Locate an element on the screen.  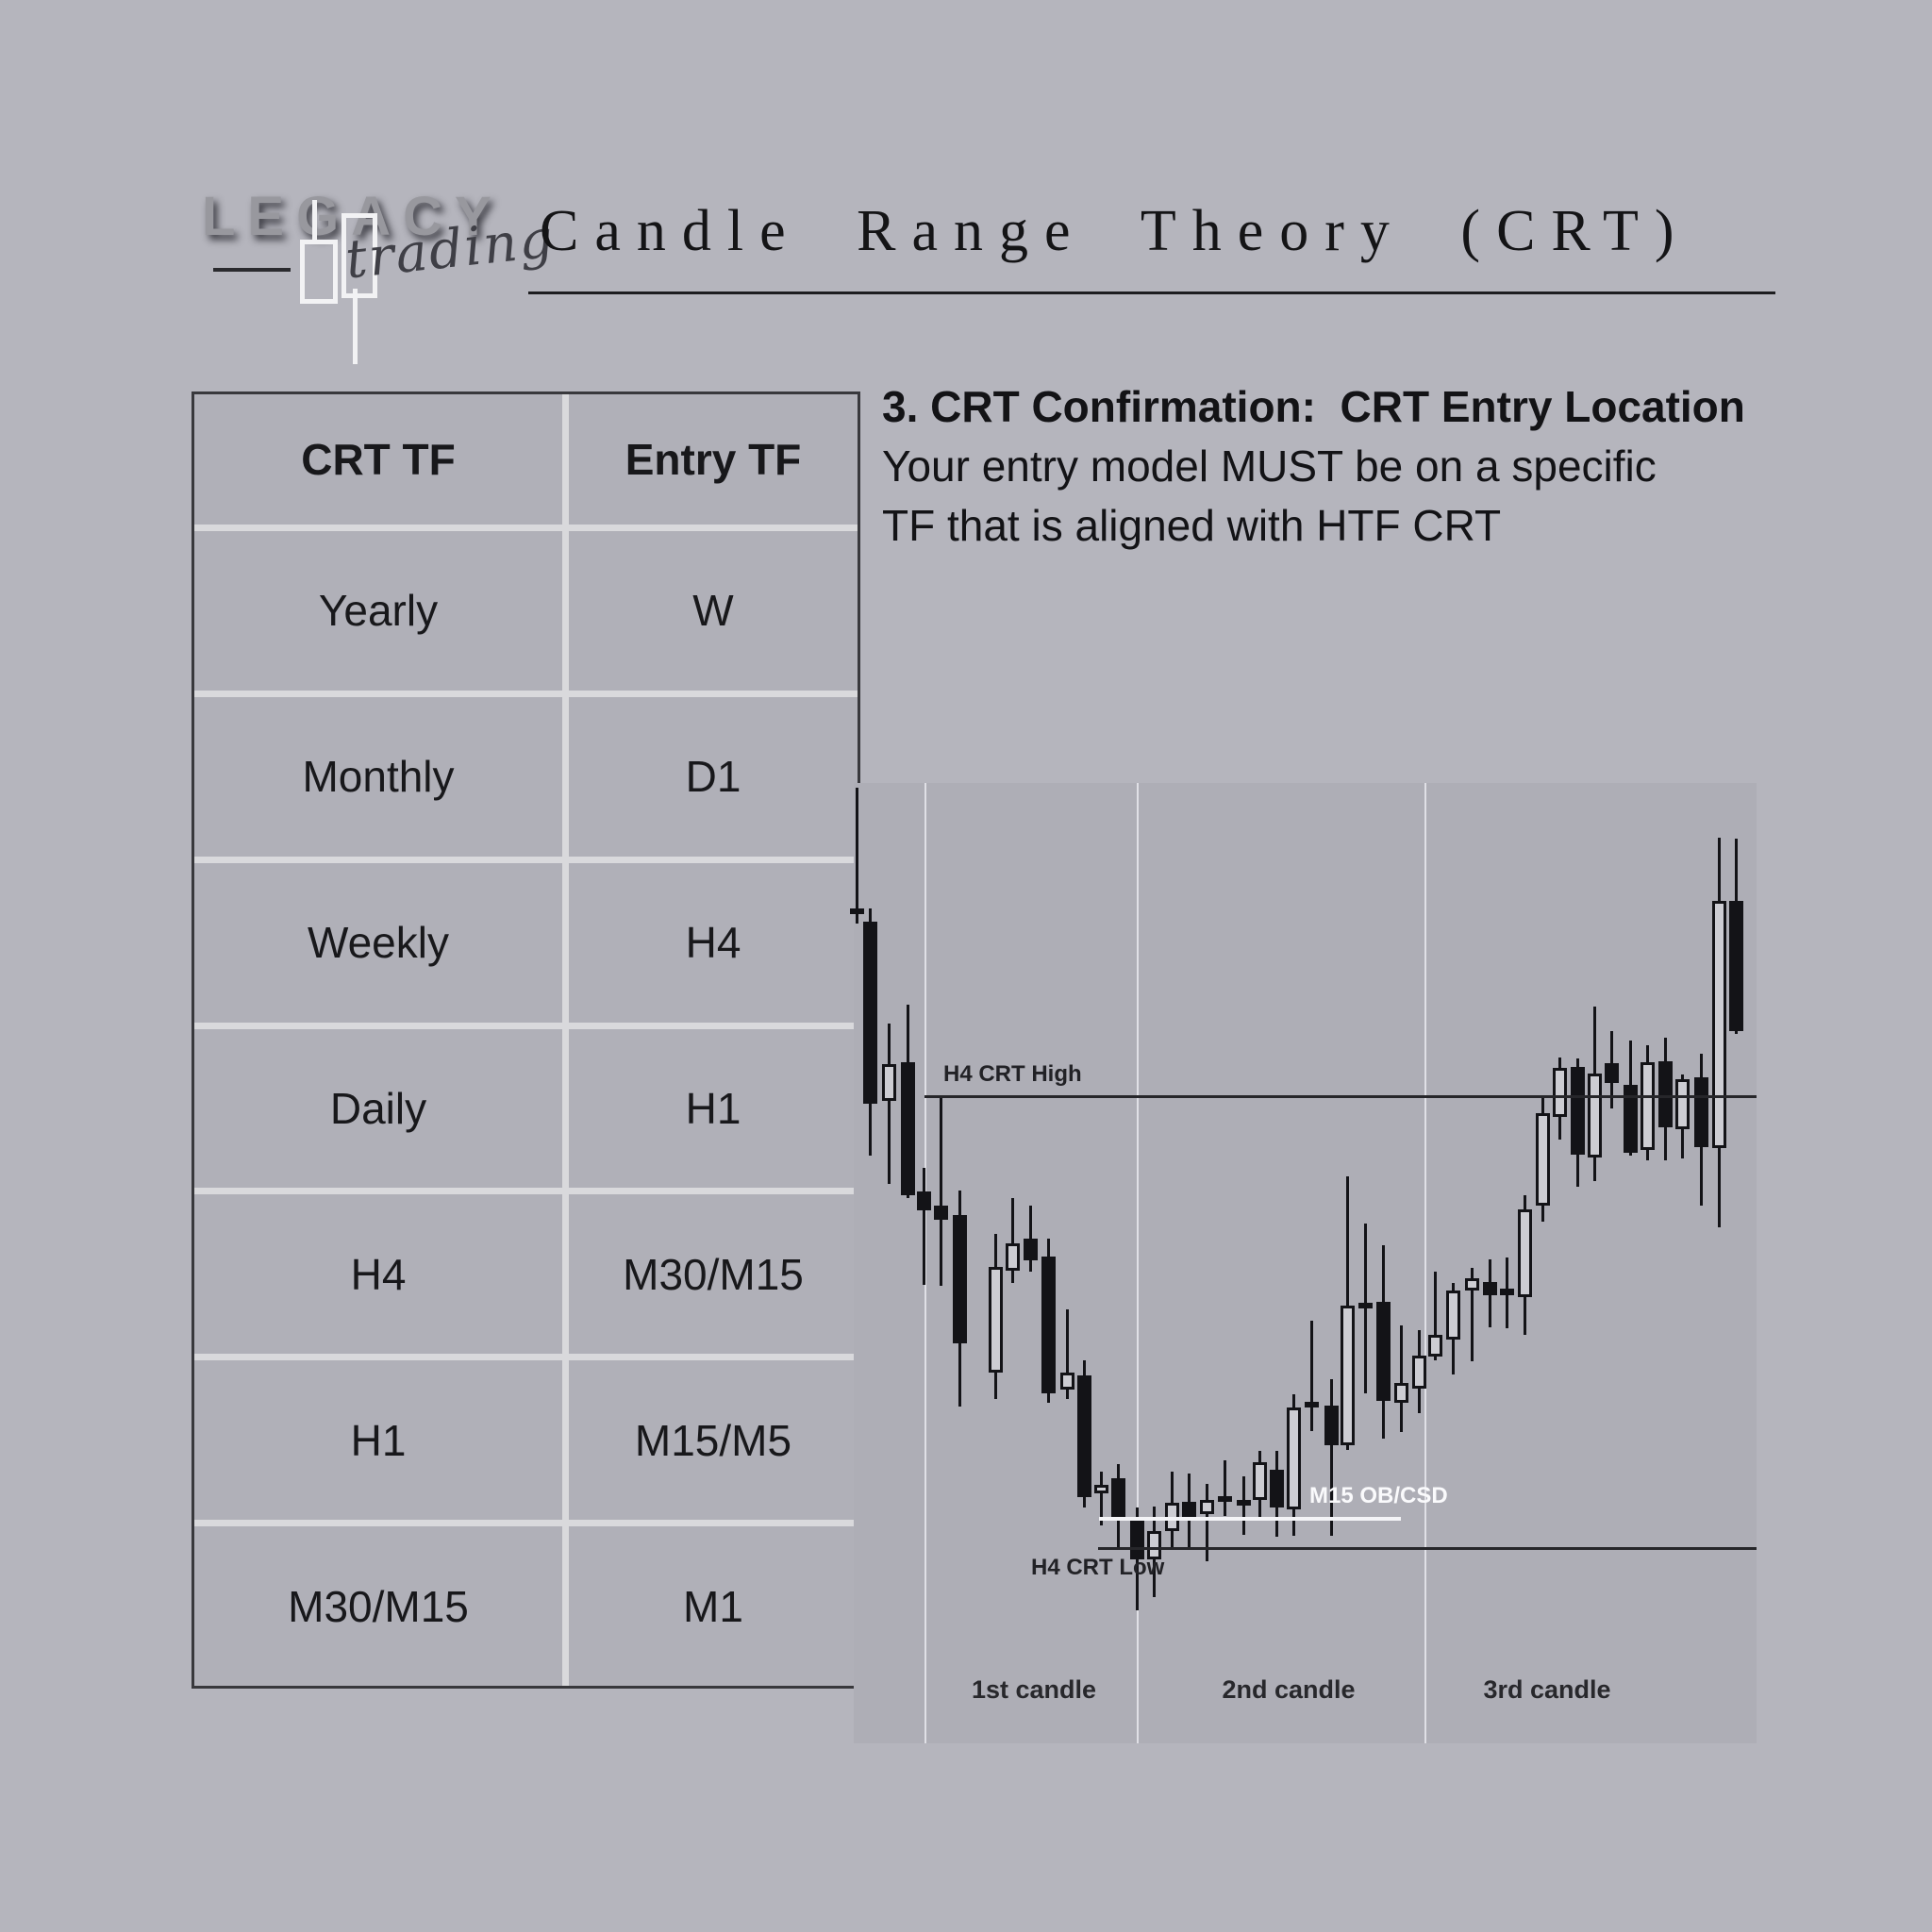
table-cell: Yearly is located at coordinates (378, 611).